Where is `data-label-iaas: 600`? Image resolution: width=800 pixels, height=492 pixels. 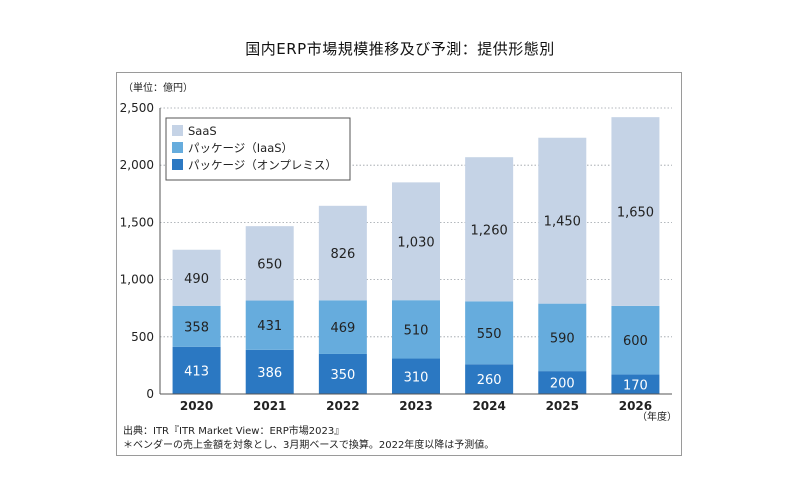 data-label-iaas: 600 is located at coordinates (635, 341).